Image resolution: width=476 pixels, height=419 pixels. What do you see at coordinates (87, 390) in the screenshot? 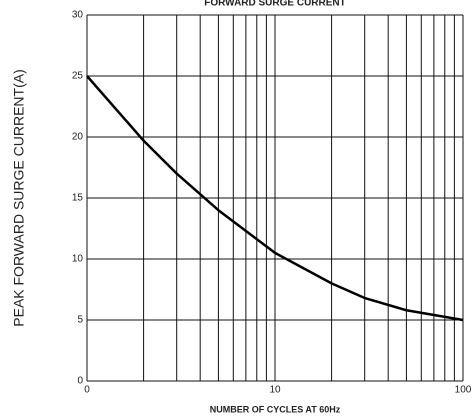
I see `x-tick-label: 0` at bounding box center [87, 390].